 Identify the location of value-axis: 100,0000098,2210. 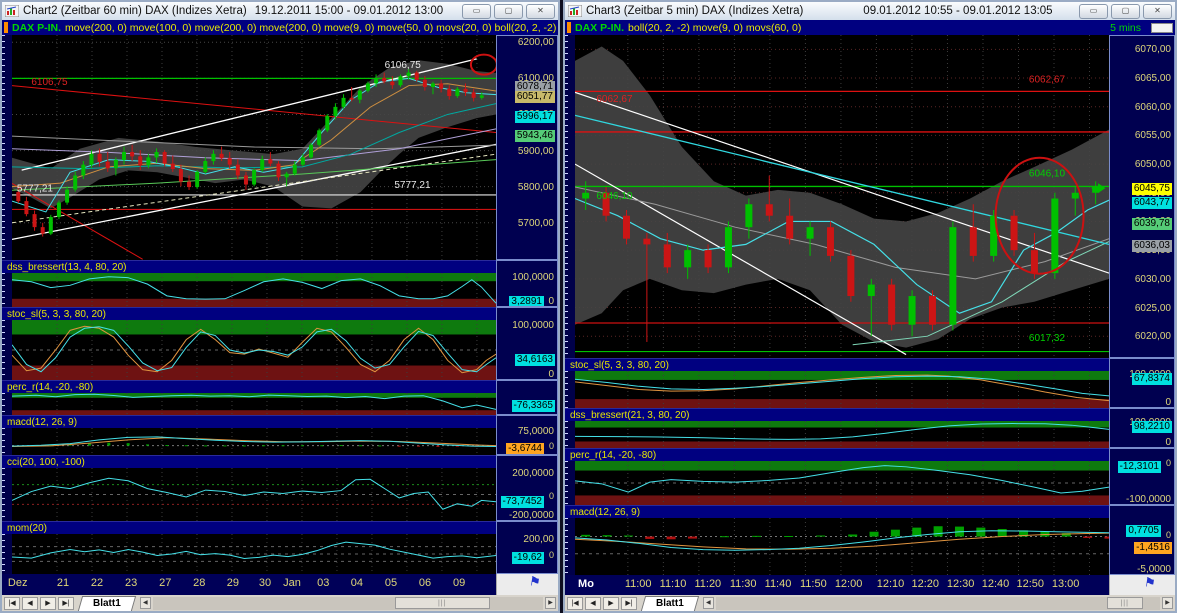
(1142, 428).